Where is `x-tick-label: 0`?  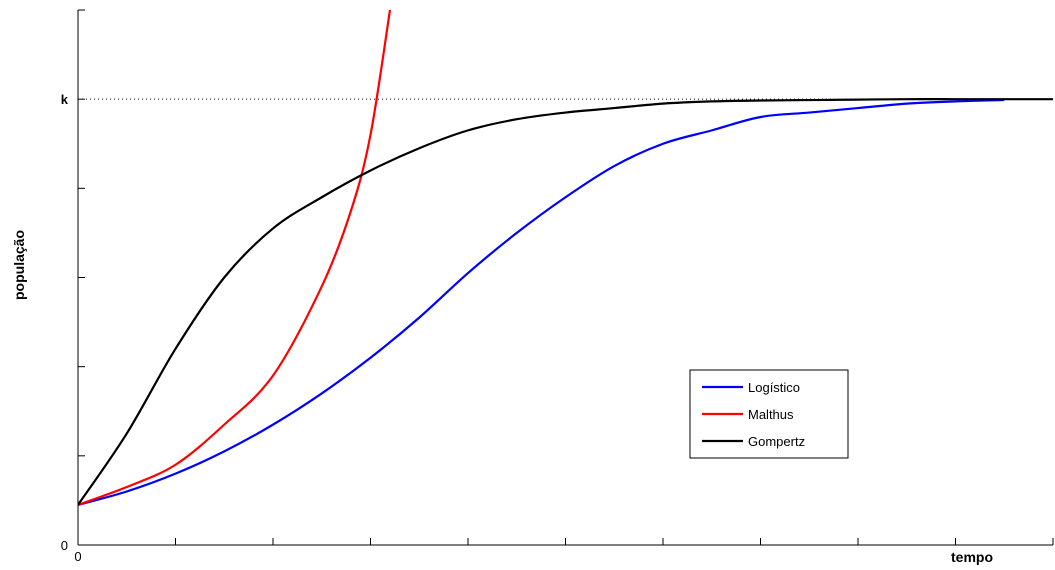 x-tick-label: 0 is located at coordinates (77, 556).